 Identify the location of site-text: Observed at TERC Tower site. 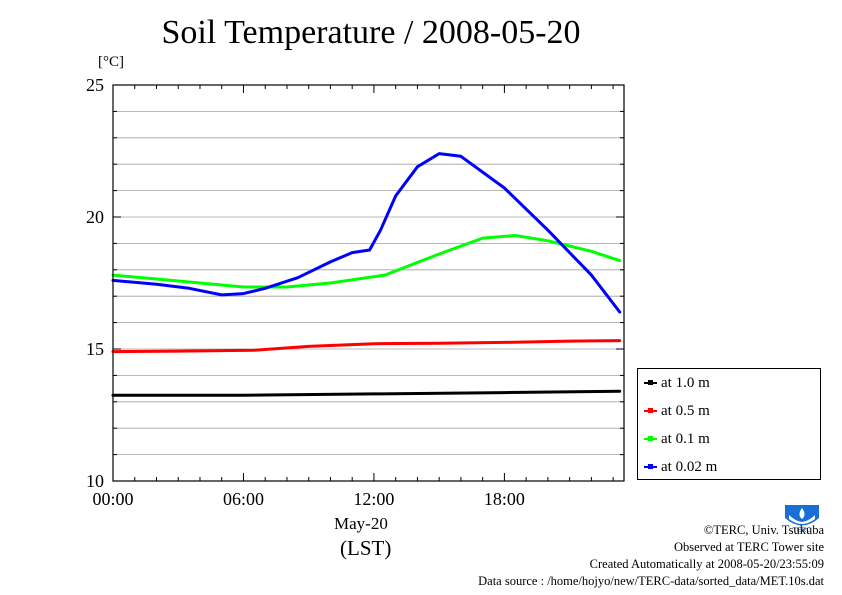
(748, 547).